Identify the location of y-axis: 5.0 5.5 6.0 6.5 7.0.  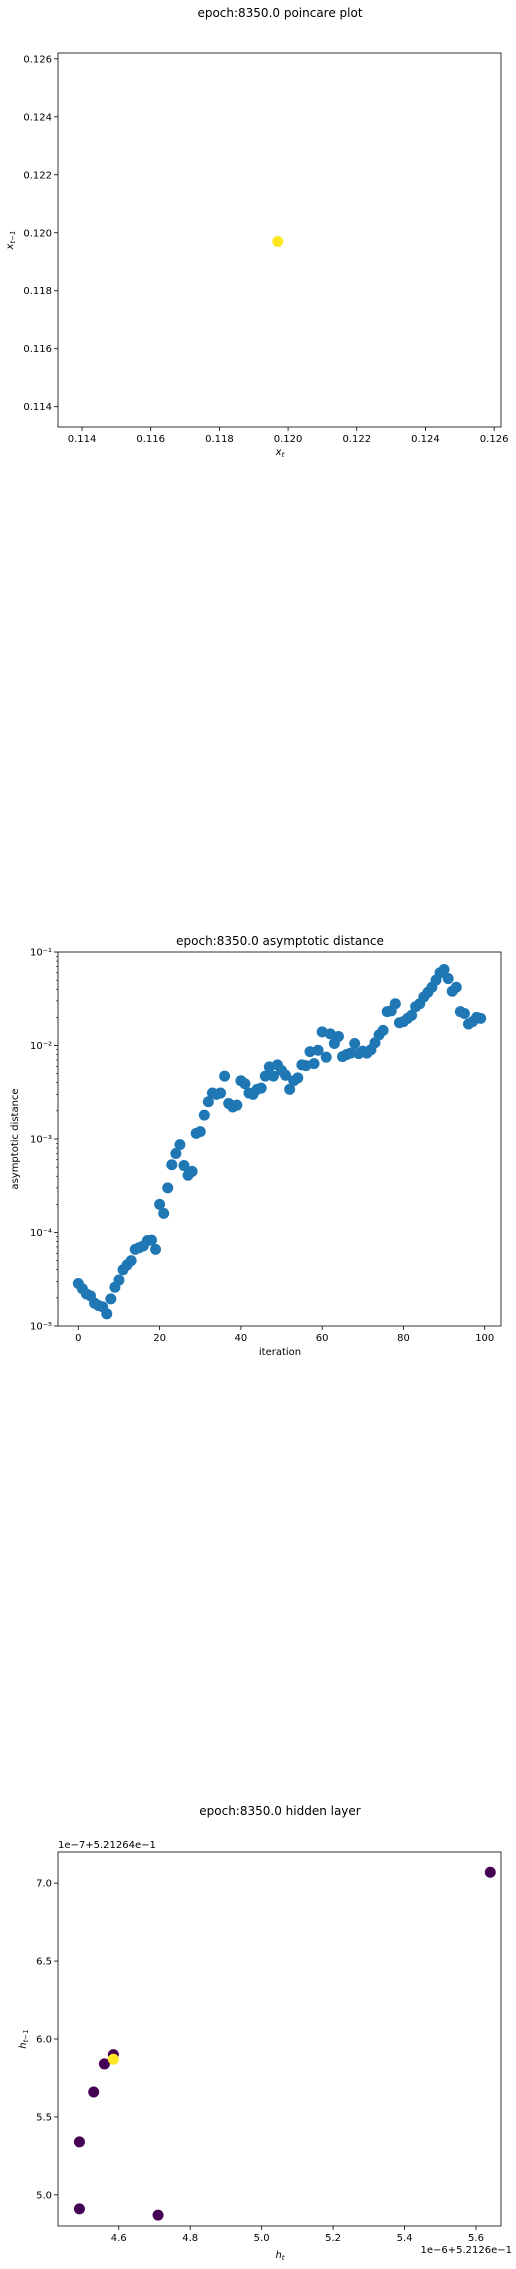
(47, 2040).